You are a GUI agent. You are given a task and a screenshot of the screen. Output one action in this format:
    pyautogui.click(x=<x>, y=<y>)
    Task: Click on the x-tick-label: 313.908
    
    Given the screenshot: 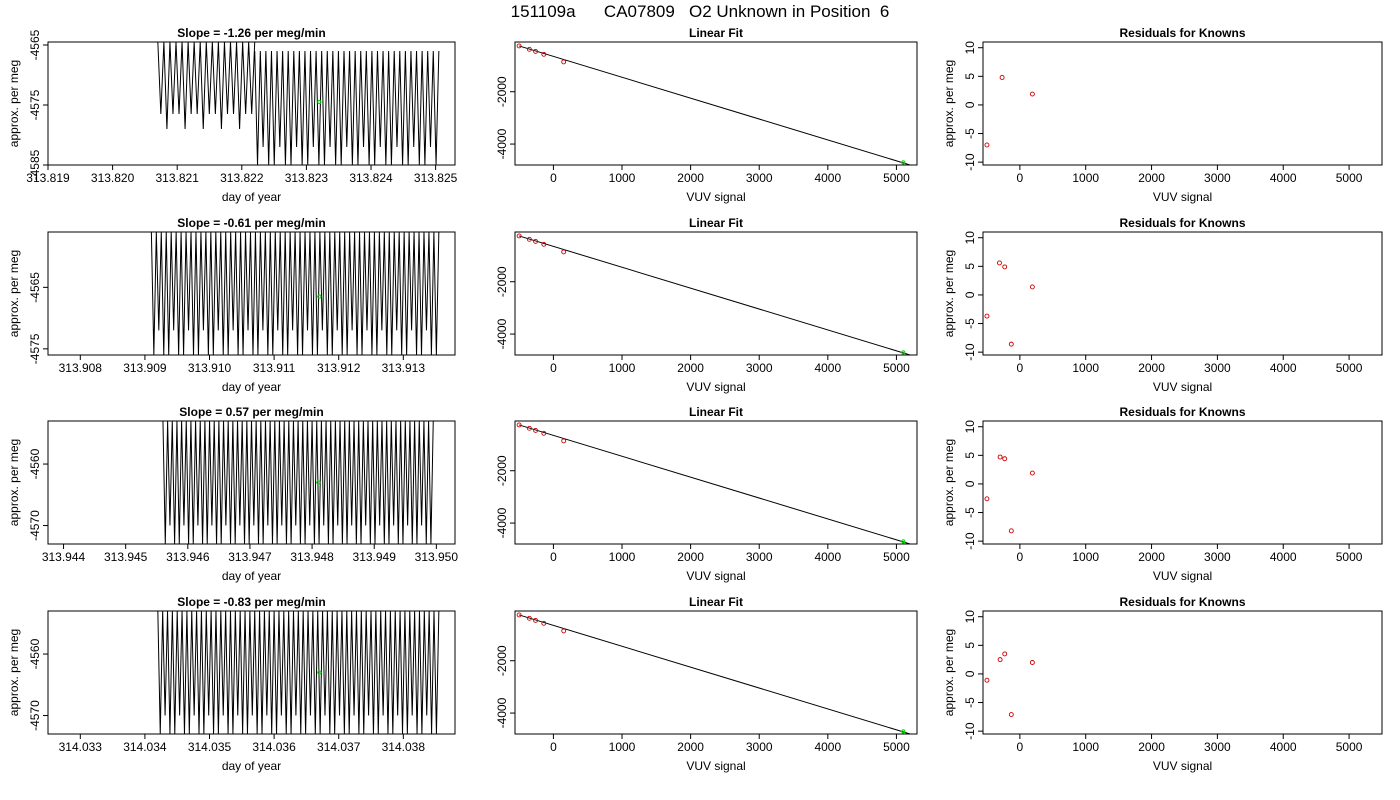 What is the action you would take?
    pyautogui.click(x=81, y=368)
    